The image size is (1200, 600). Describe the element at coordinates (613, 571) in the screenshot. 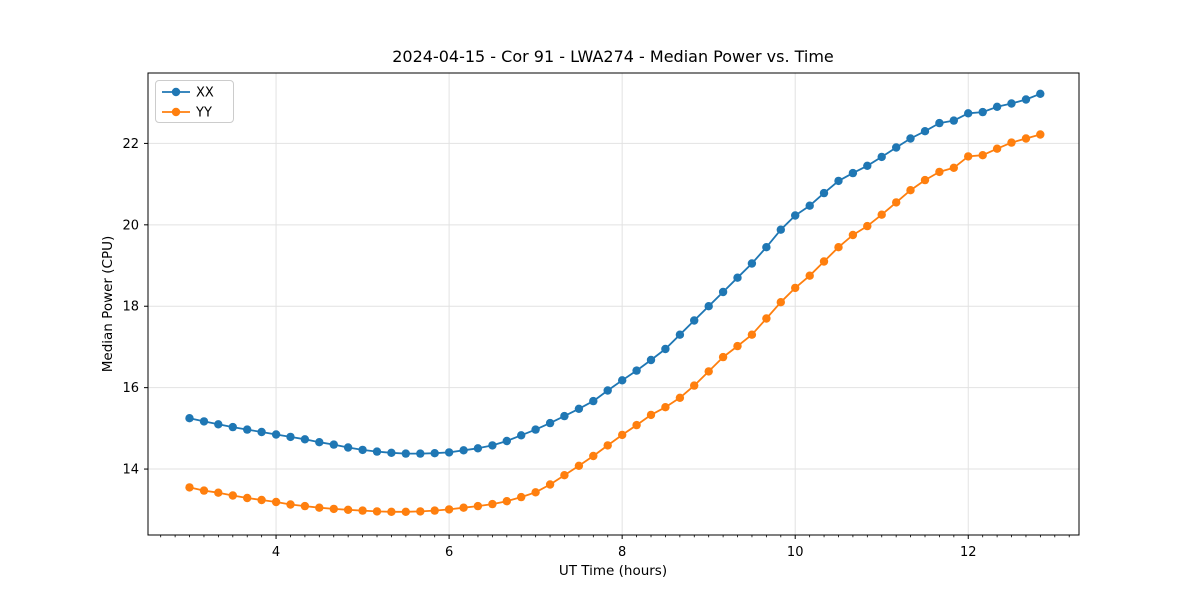

I see `x-axis-label: UT Time (hours)` at that location.